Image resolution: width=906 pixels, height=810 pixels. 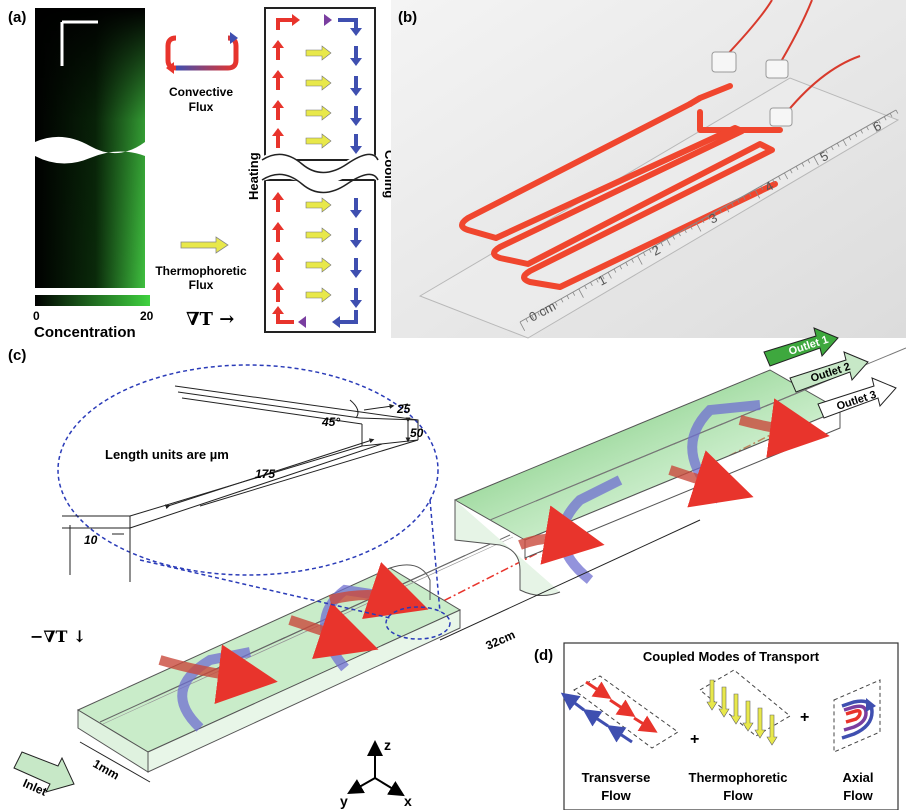 What do you see at coordinates (344, 801) in the screenshot?
I see `axis-y-label: y` at bounding box center [344, 801].